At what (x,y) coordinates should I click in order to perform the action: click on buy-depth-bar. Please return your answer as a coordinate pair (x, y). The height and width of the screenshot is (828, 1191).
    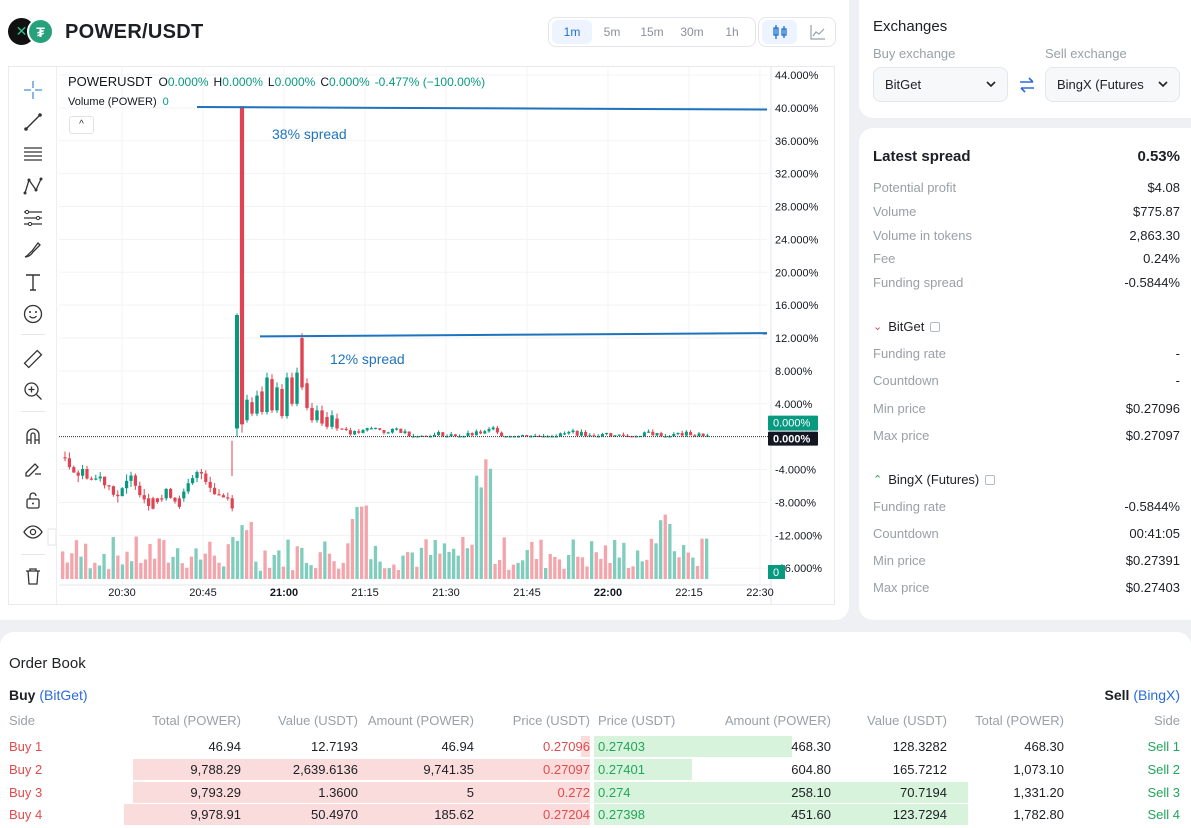
    Looking at the image, I should click on (361, 792).